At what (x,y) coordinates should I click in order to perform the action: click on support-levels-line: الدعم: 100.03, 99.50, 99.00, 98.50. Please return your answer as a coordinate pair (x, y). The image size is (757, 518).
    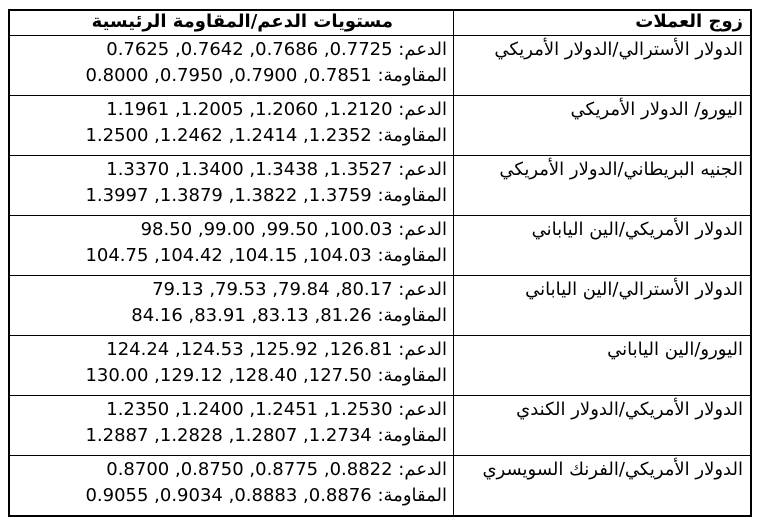
    Looking at the image, I should click on (293, 229).